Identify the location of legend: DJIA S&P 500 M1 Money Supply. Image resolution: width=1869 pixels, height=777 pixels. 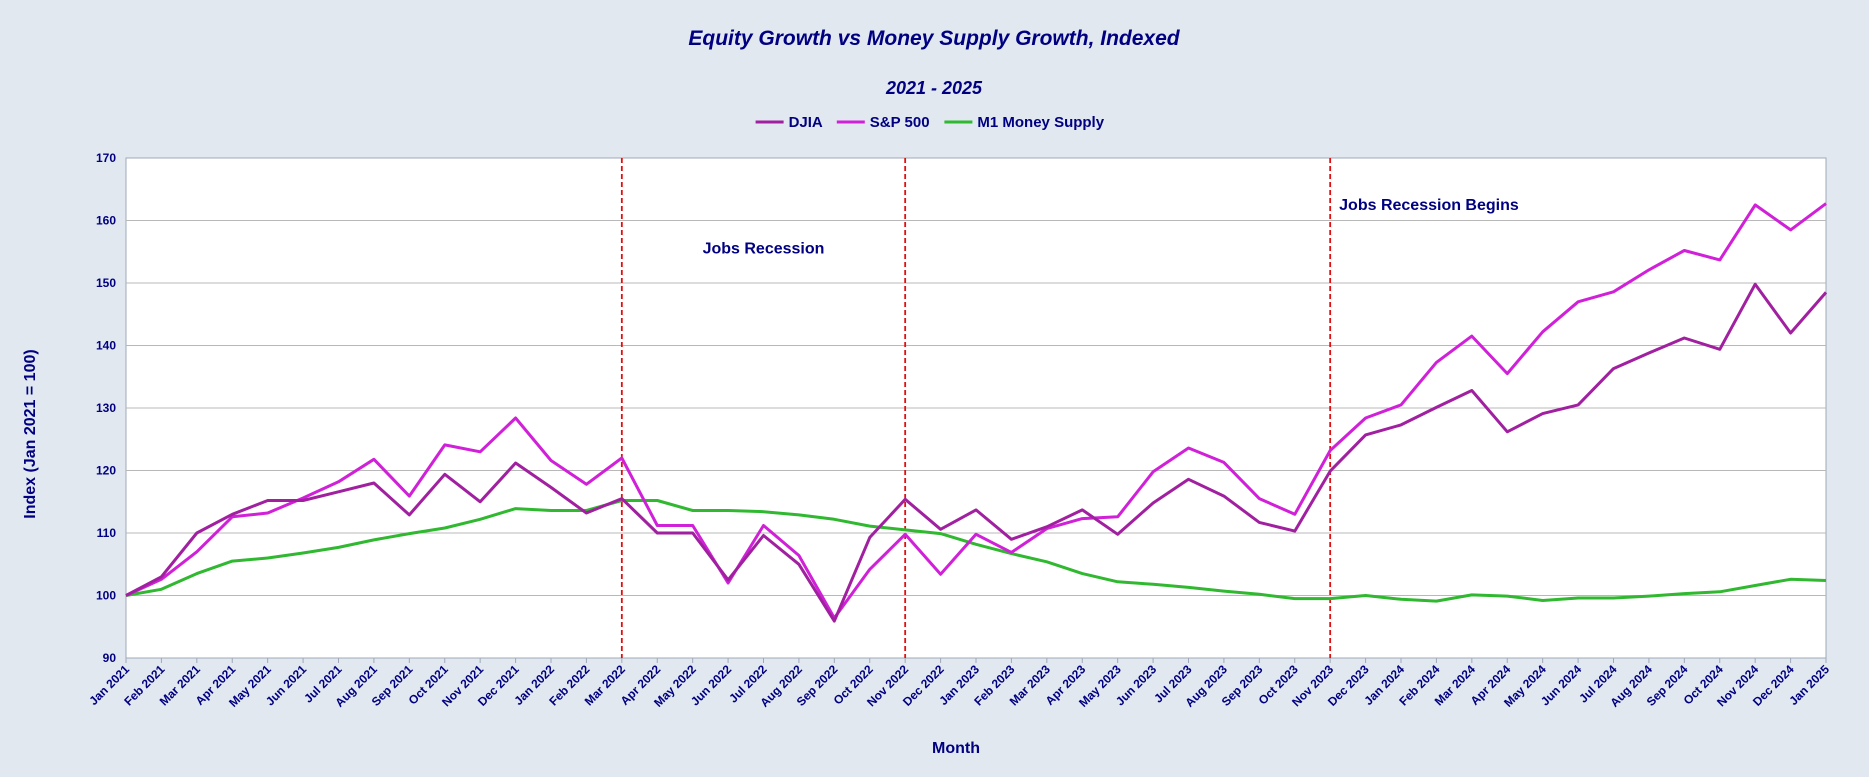
(930, 122).